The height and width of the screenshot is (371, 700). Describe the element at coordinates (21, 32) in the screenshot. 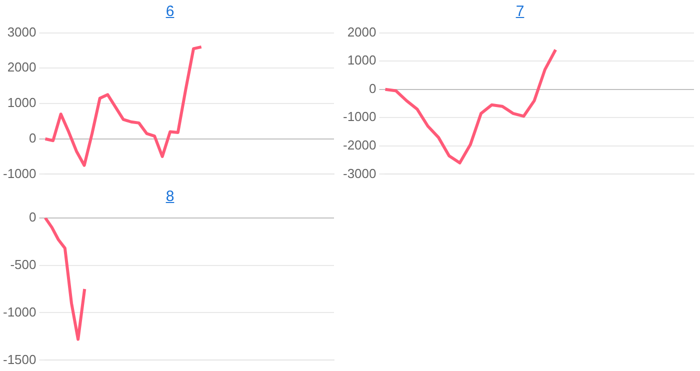

I see `y-tick-label: 3000` at that location.